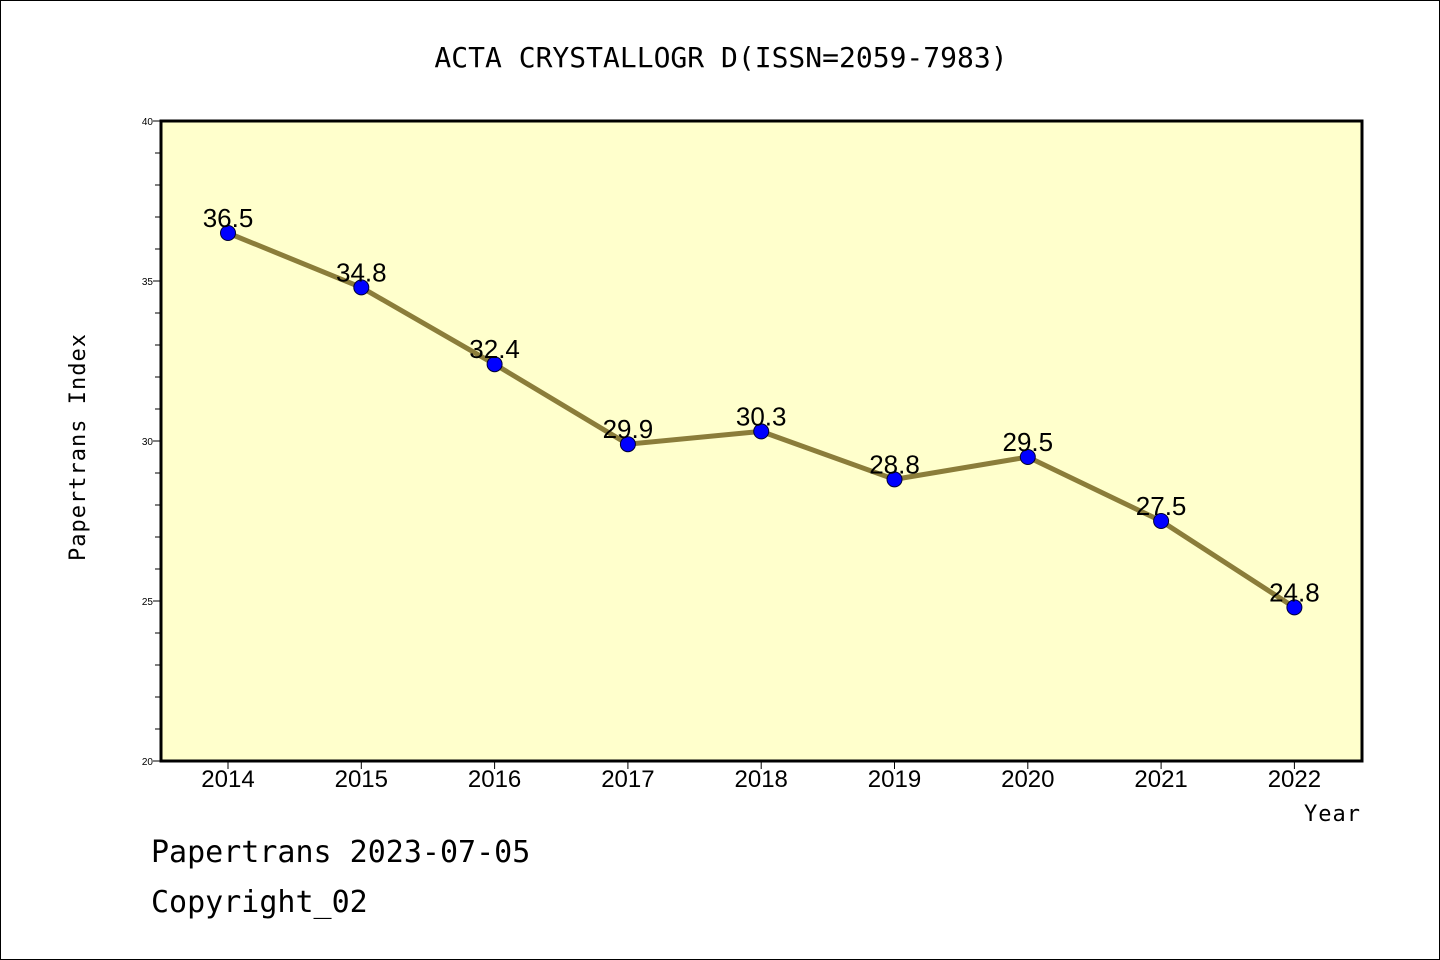  What do you see at coordinates (494, 349) in the screenshot?
I see `data-label: 32.4` at bounding box center [494, 349].